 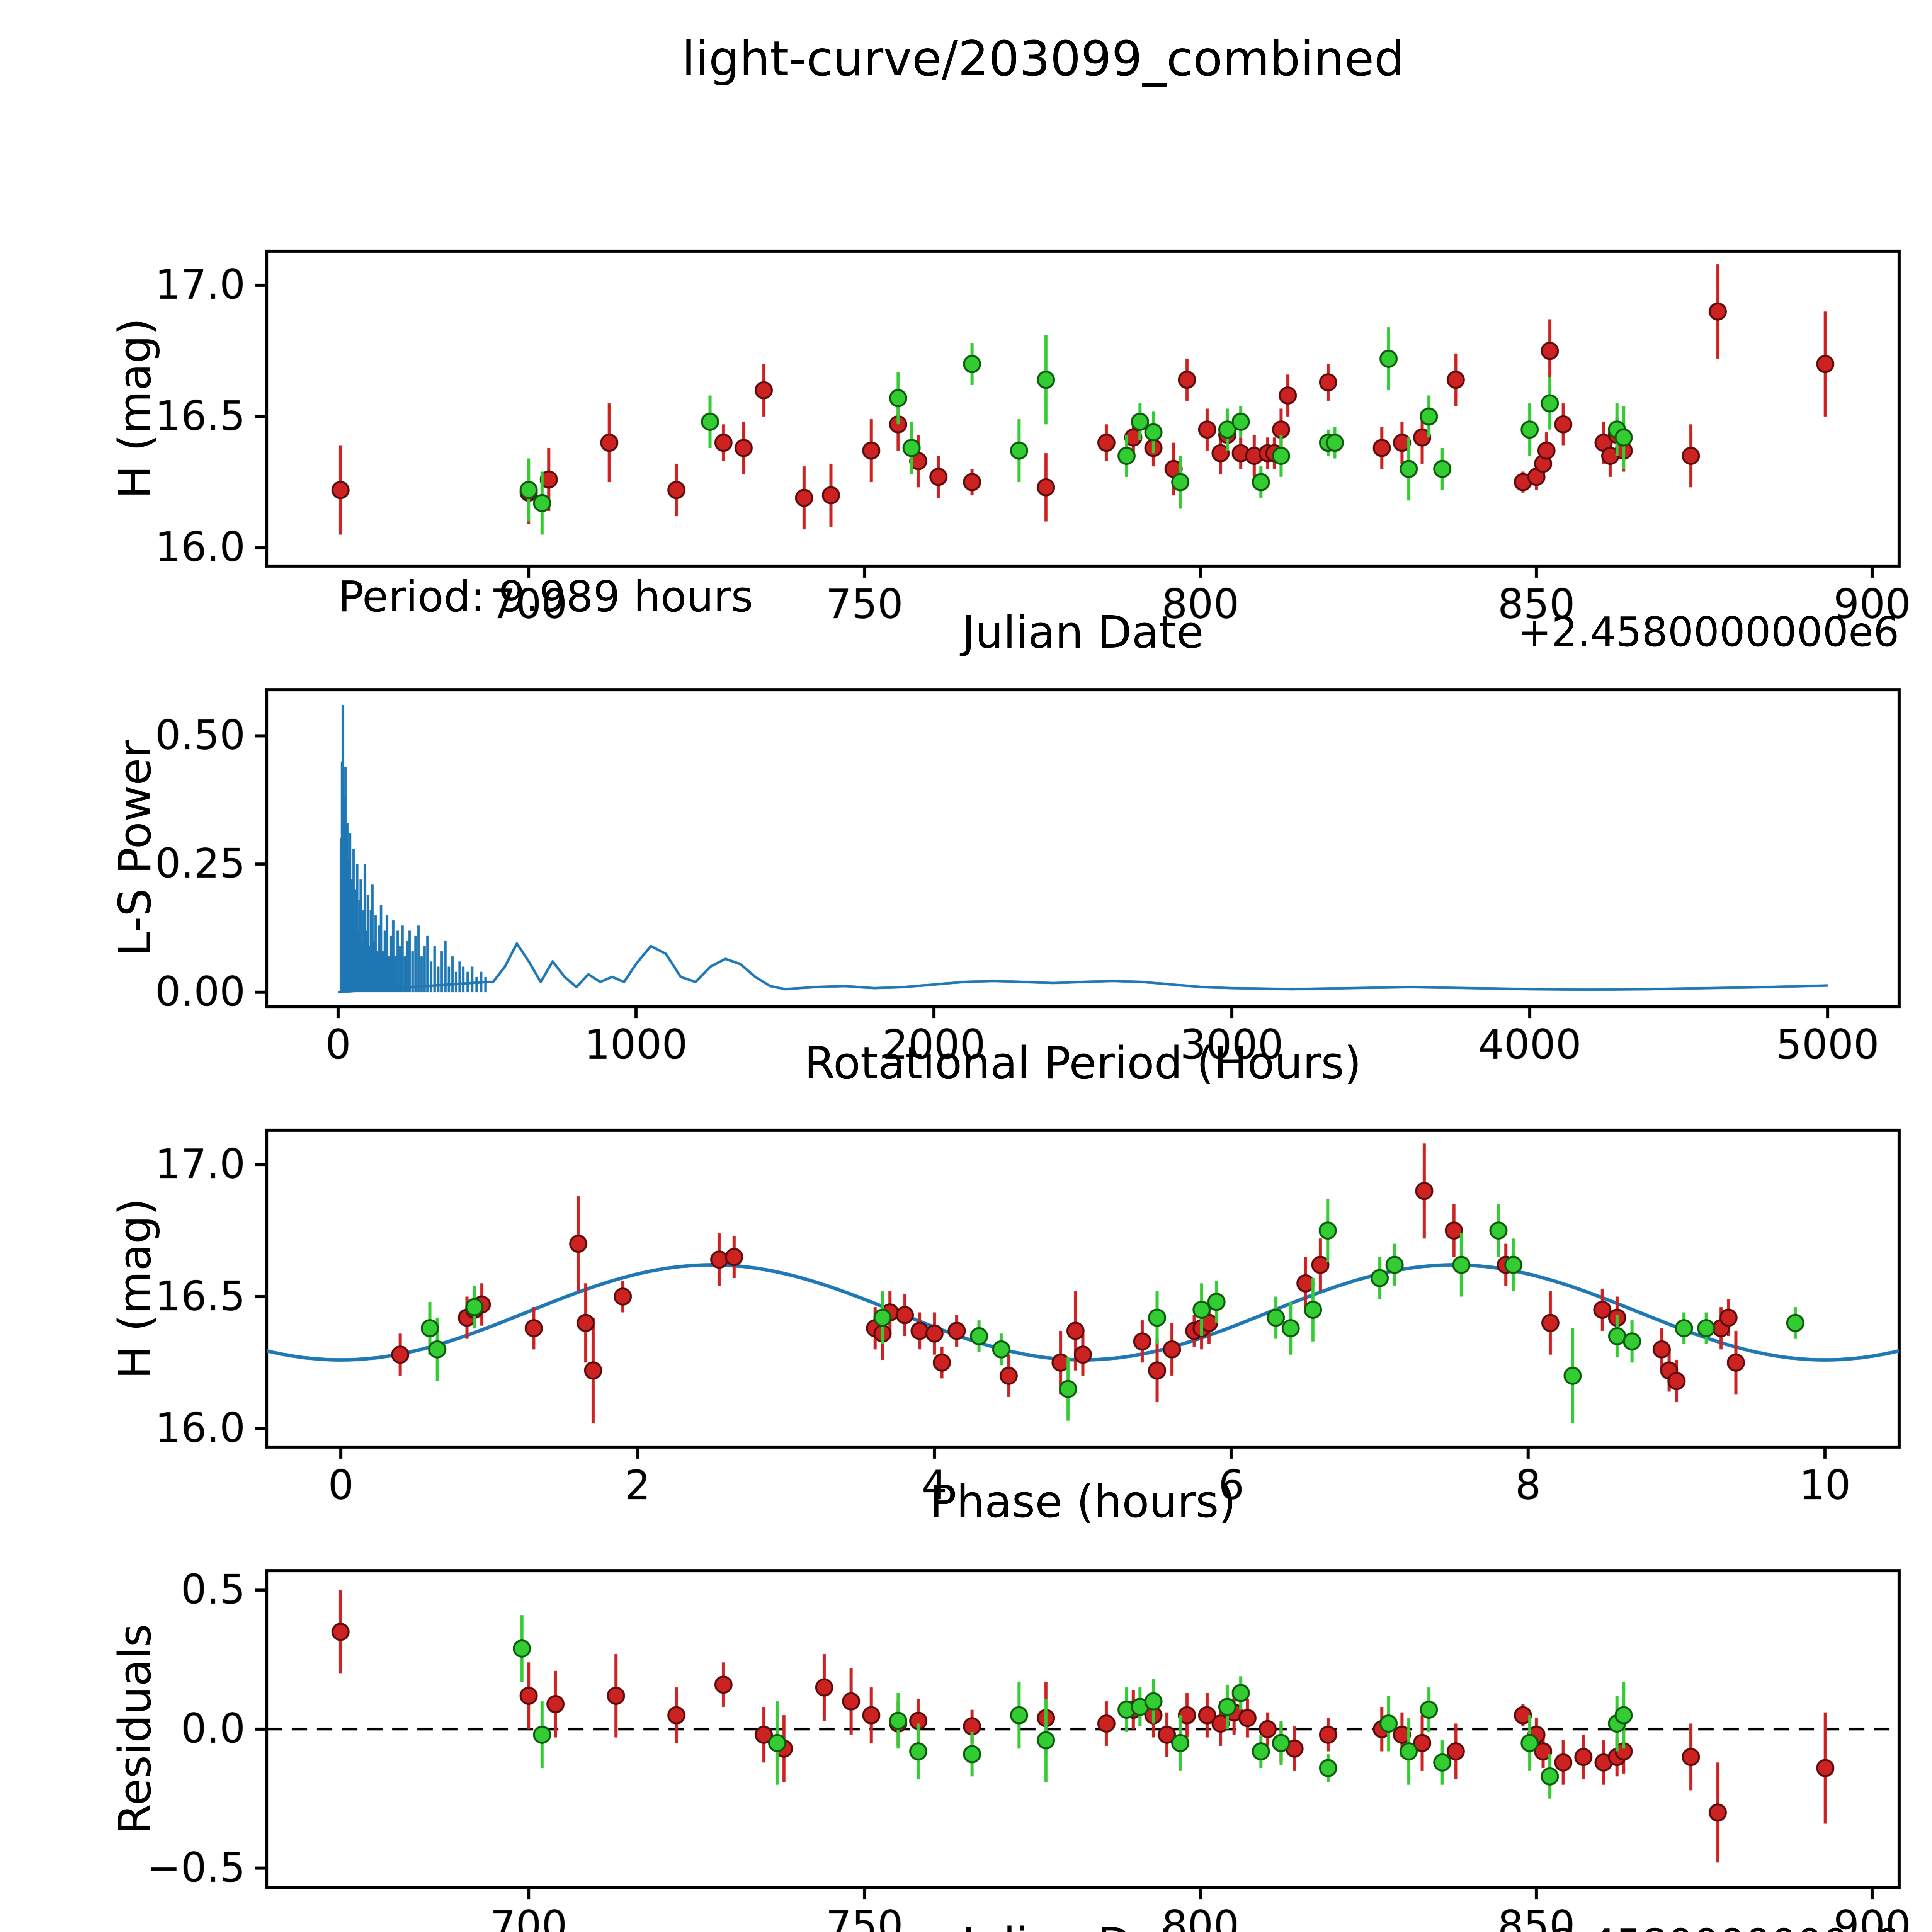 I want to click on figure-title: light-curve/203099_combined, so click(x=1043, y=59).